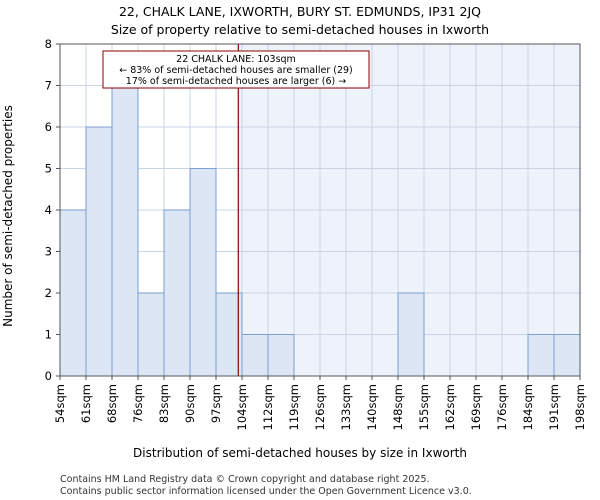  Describe the element at coordinates (255, 355) in the screenshot. I see `bar-104sqm` at that location.